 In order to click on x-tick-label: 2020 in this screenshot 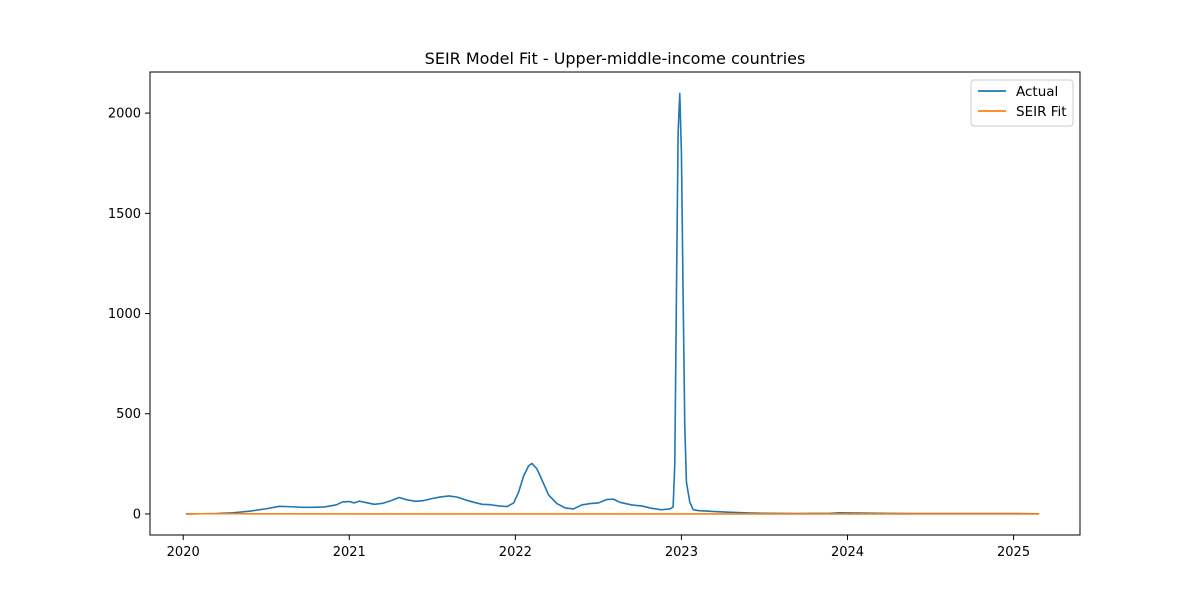, I will do `click(183, 552)`.